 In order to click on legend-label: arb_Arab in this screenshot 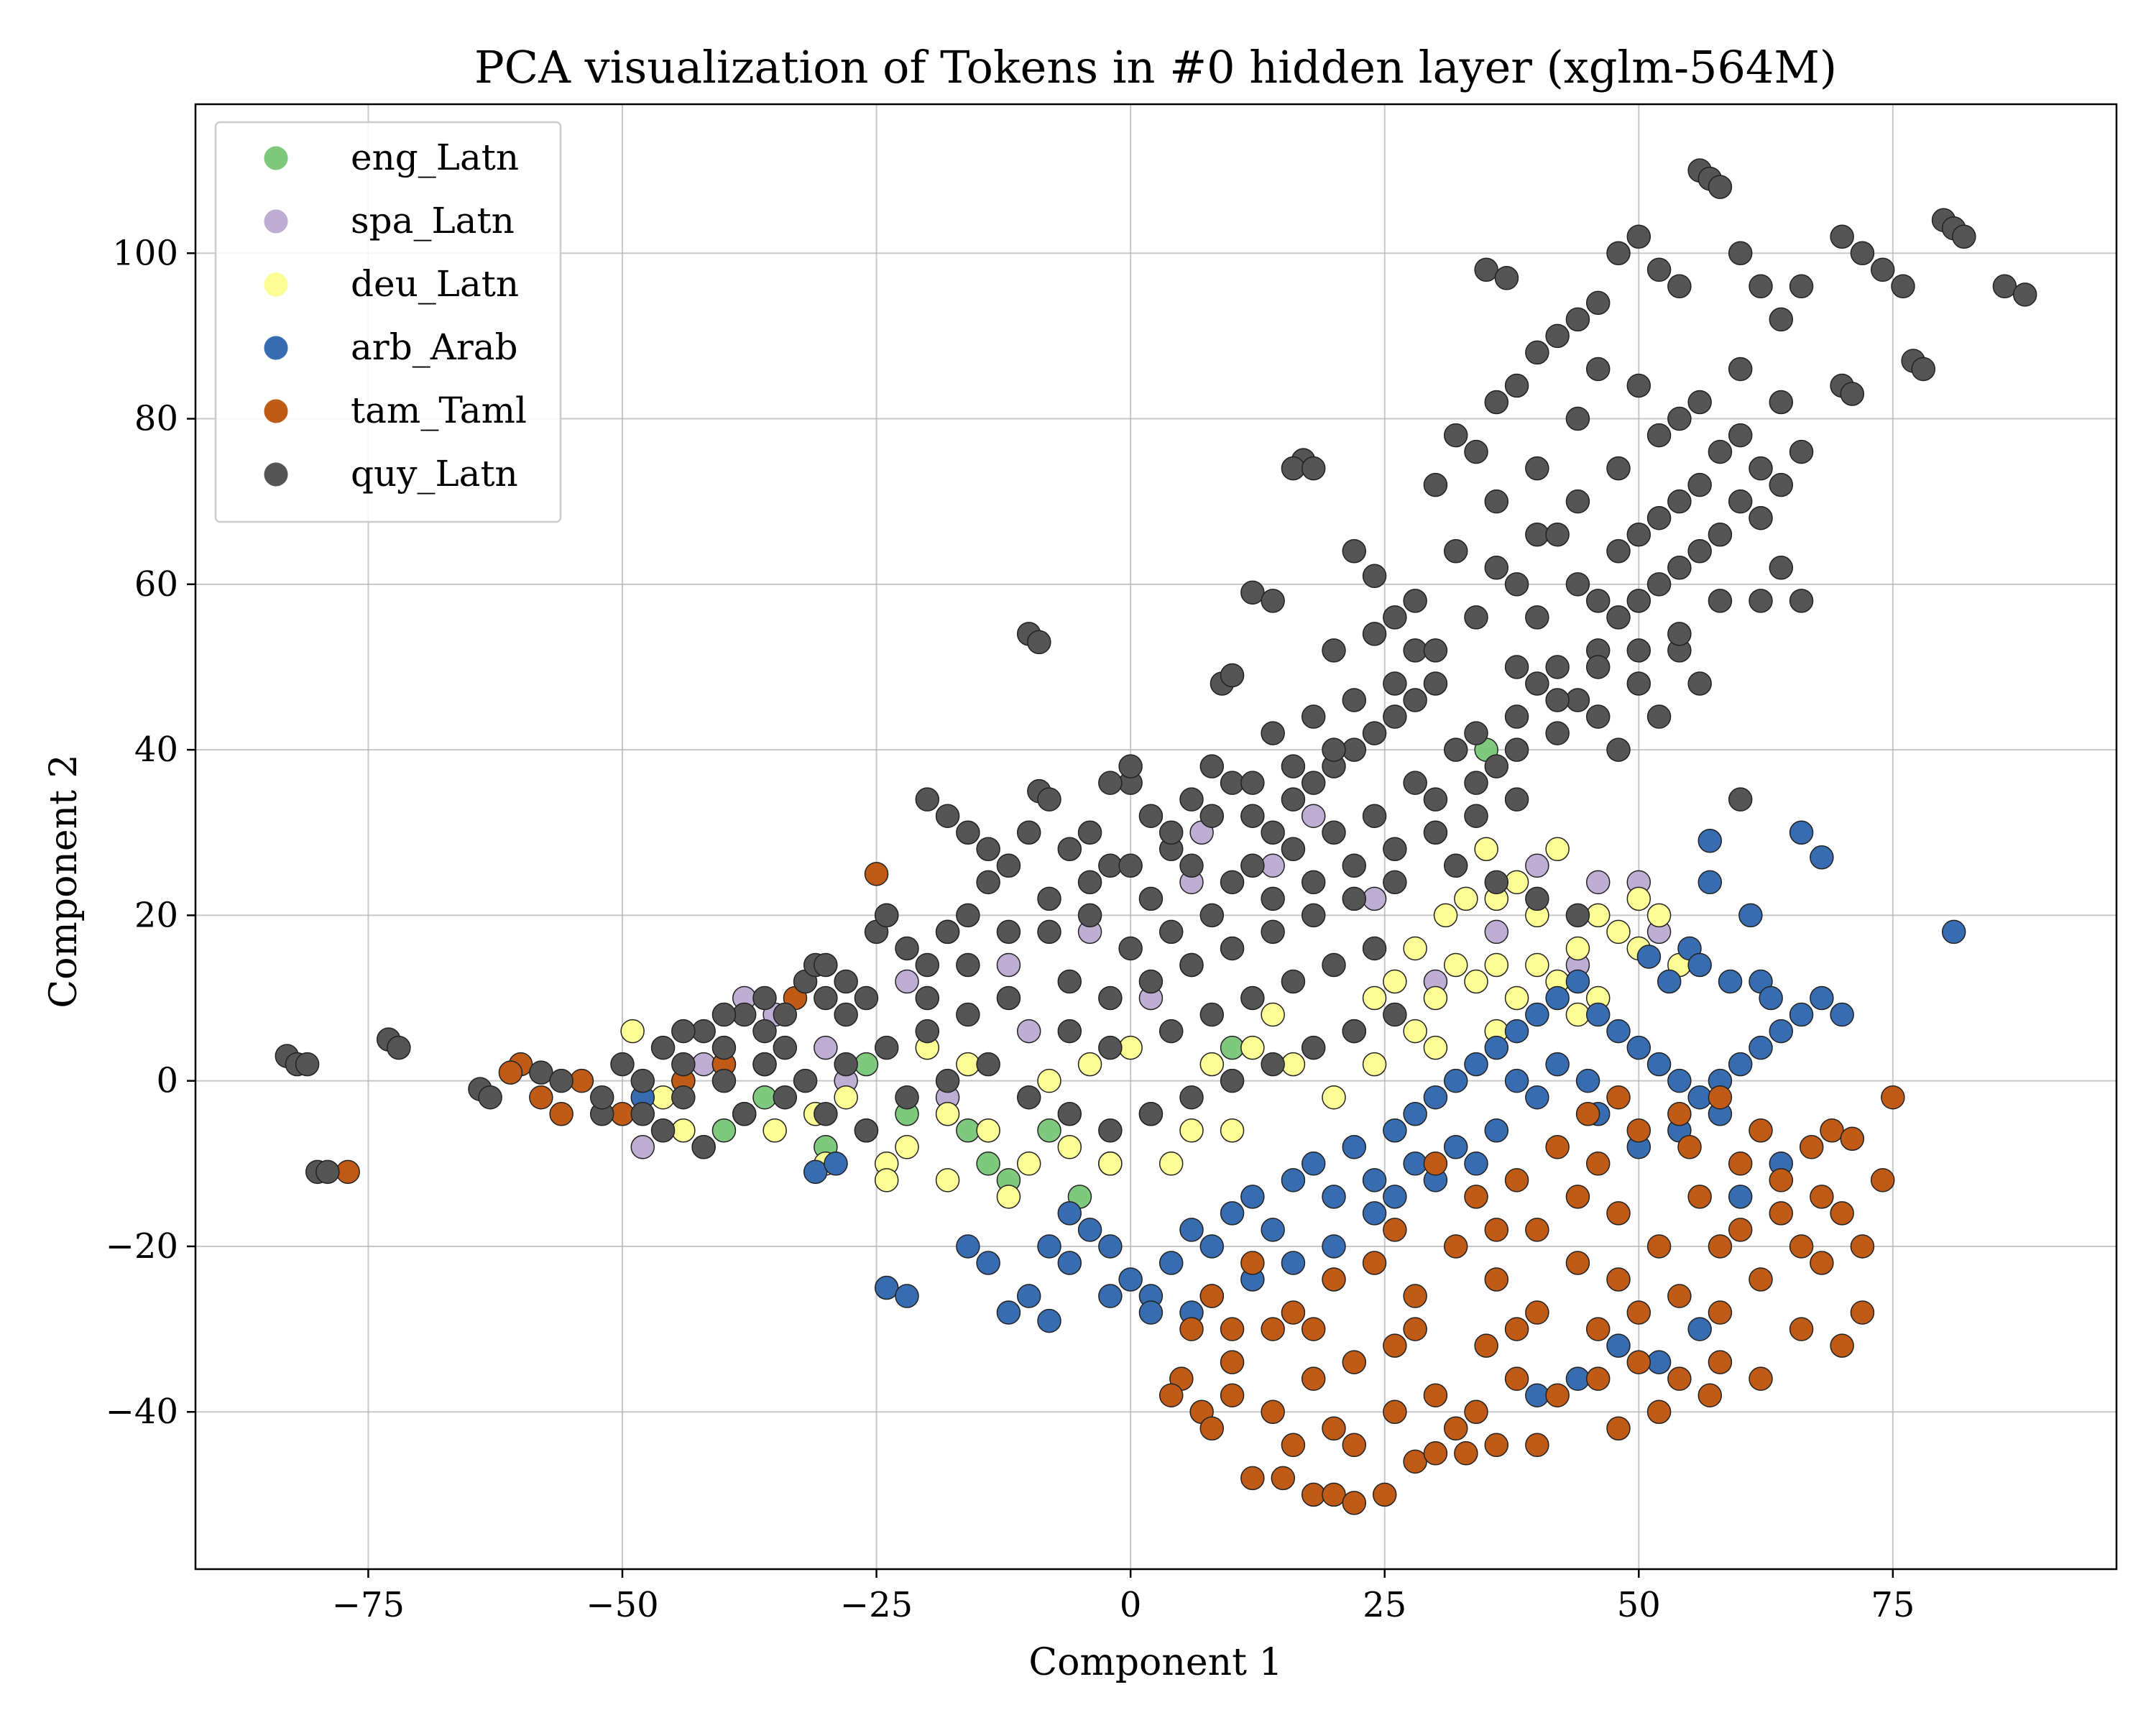, I will do `click(434, 347)`.